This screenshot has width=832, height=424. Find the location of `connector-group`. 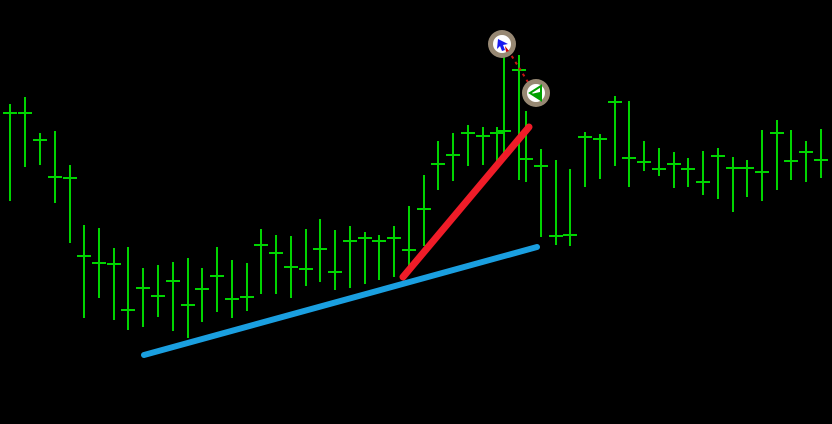

connector-group is located at coordinates (519, 68).